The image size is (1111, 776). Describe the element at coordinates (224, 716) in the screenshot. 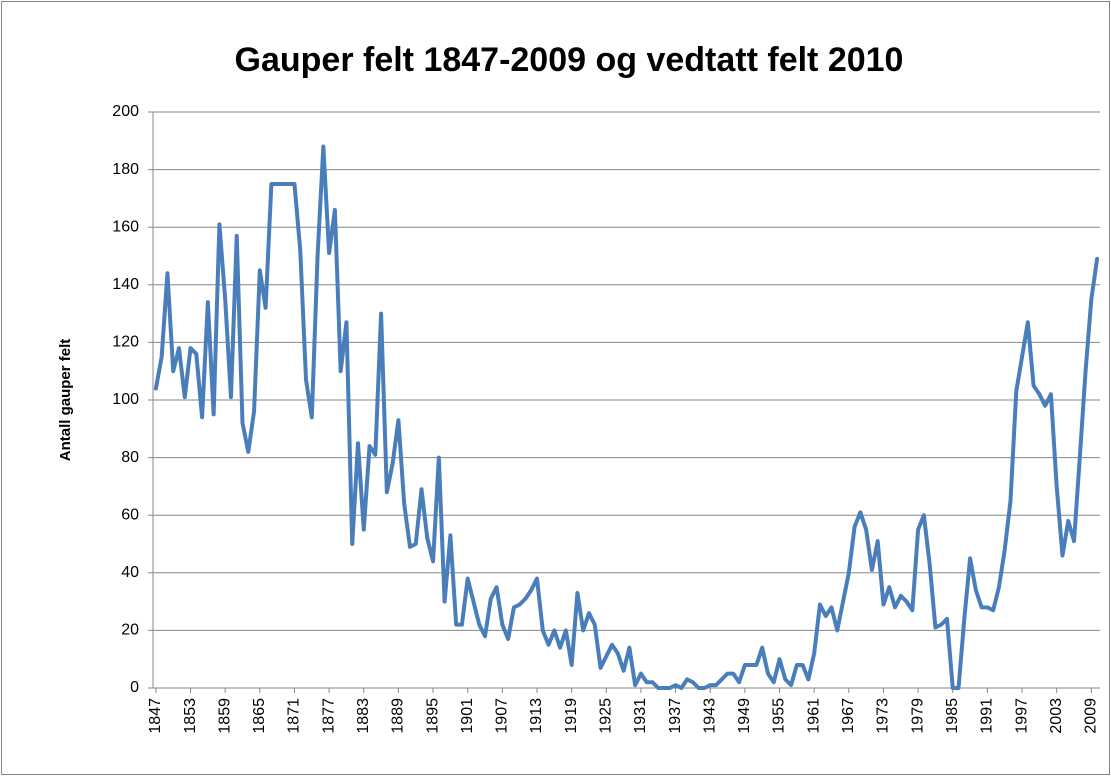

I see `x-tick-label: 1859` at that location.